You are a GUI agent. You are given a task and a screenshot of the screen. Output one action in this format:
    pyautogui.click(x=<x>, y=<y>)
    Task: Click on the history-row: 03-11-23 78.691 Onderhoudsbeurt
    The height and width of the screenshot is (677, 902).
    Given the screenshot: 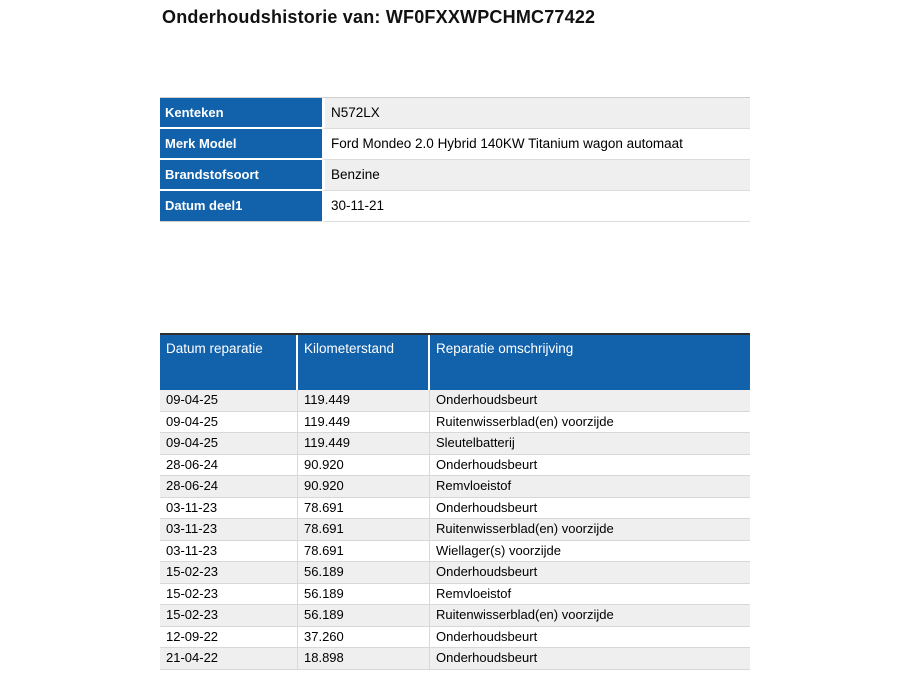 What is the action you would take?
    pyautogui.click(x=455, y=508)
    